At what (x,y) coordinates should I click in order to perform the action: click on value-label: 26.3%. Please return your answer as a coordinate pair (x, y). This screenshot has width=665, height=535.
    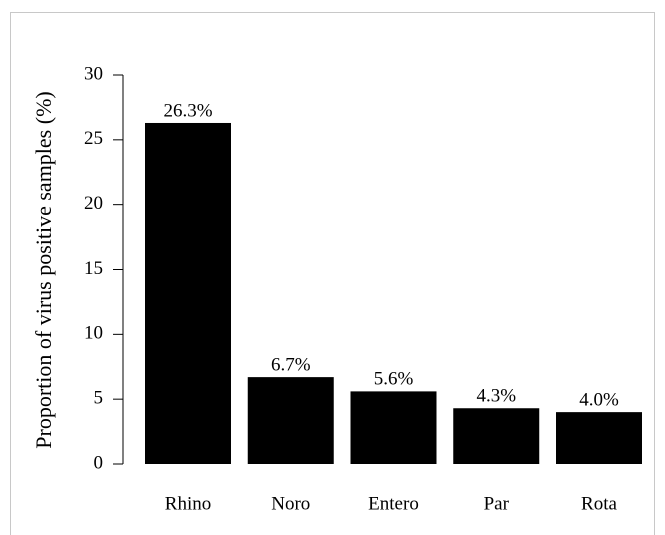
    Looking at the image, I should click on (187, 110).